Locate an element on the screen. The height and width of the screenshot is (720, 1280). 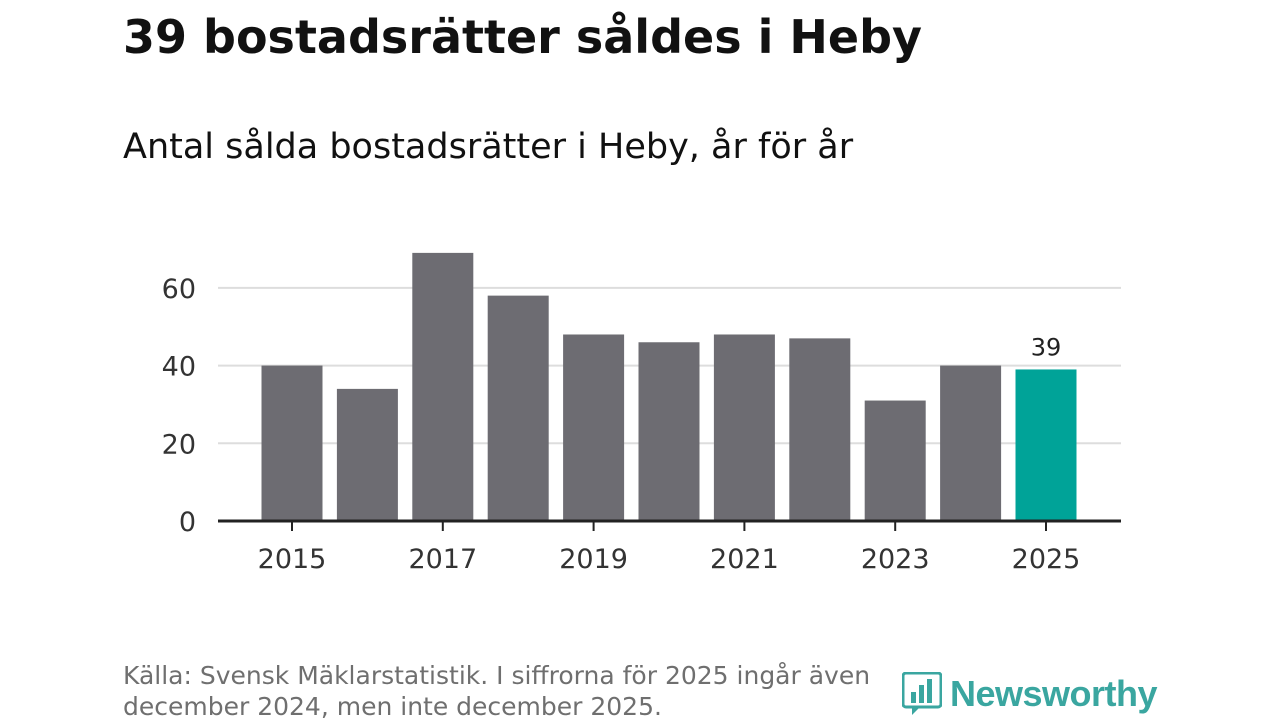
axes is located at coordinates (669, 525).